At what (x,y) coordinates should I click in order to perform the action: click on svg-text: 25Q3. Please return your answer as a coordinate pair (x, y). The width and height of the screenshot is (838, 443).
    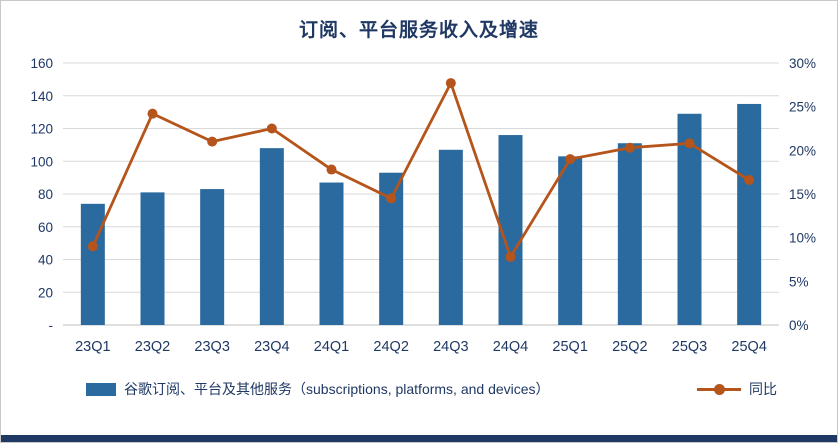
    Looking at the image, I should click on (689, 347).